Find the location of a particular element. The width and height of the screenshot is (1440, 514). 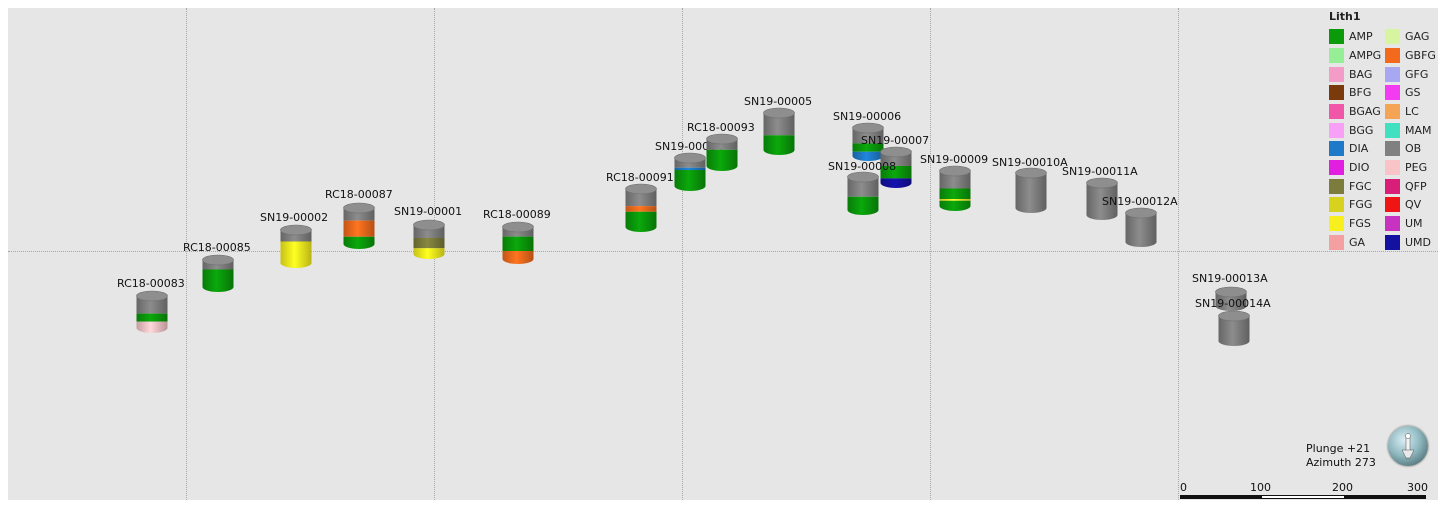

legend-item: BGG is located at coordinates (1353, 130).